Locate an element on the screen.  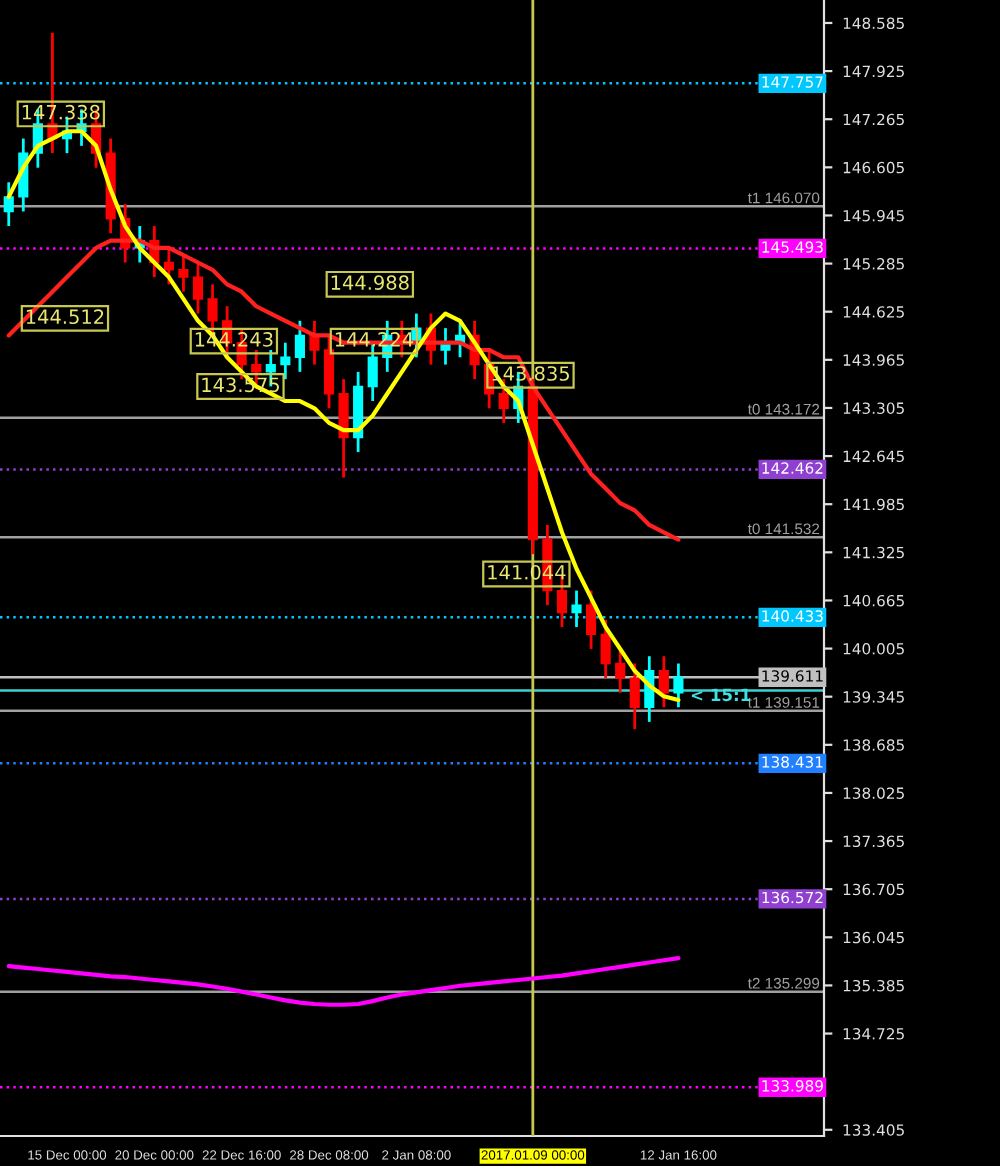
text: < 15:1 is located at coordinates (721, 695).